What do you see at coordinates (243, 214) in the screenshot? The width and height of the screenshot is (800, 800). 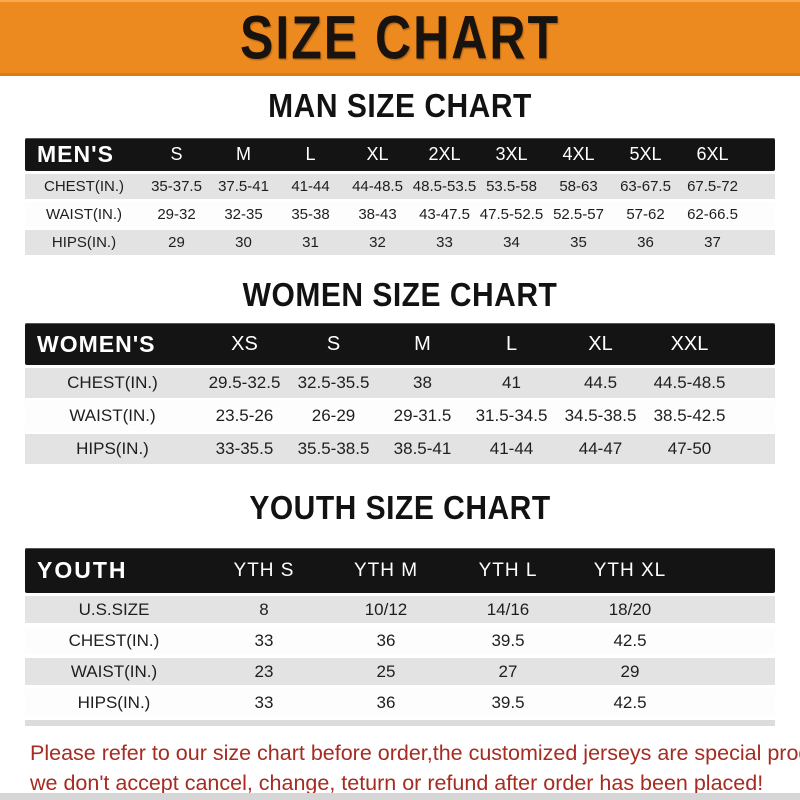 I see `size-value-cell: 32-35` at bounding box center [243, 214].